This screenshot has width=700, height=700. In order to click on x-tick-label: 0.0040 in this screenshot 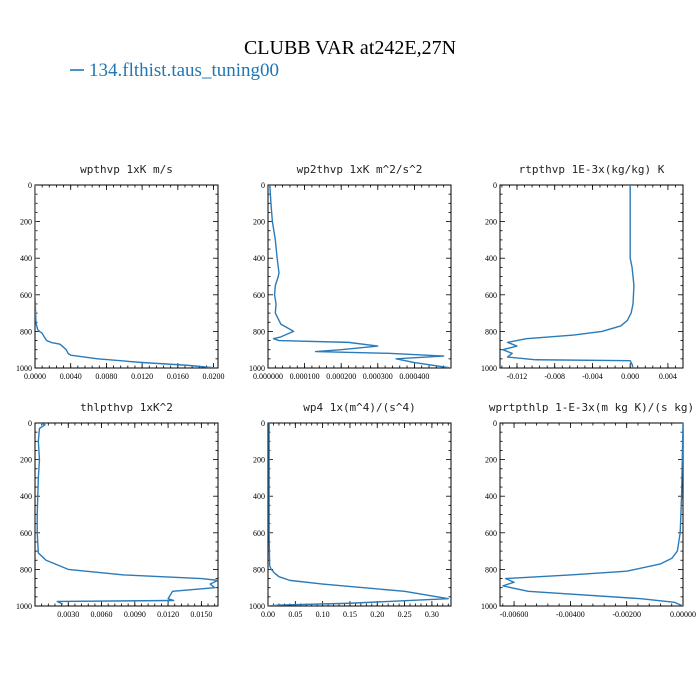, I will do `click(71, 376)`.